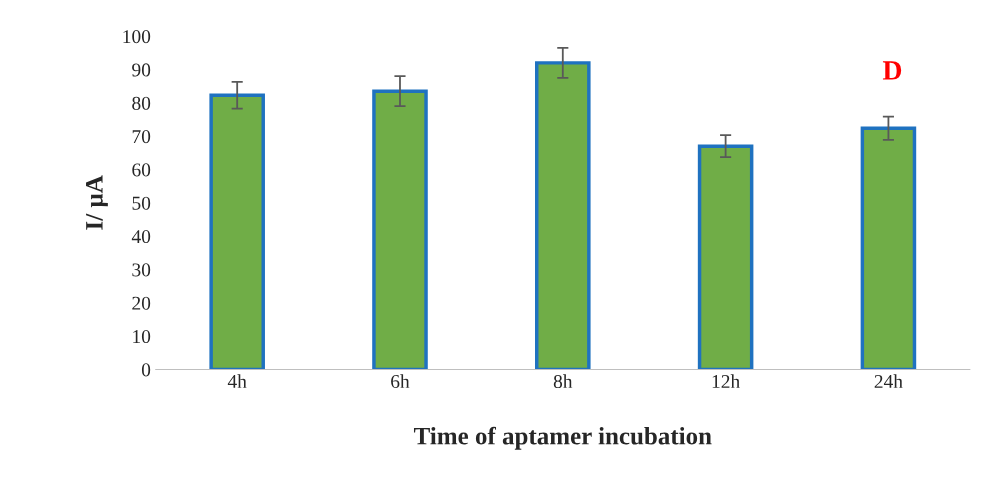 This screenshot has height=483, width=1005. Describe the element at coordinates (237, 381) in the screenshot. I see `x-tick-label: 4h` at that location.